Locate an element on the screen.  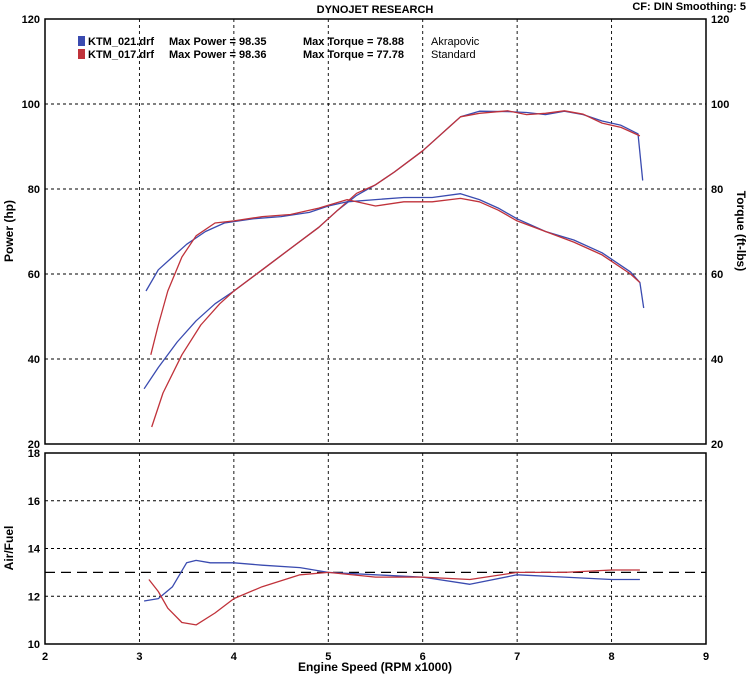
legend-torque-1: Max Torque = 78.88 is located at coordinates (353, 42).